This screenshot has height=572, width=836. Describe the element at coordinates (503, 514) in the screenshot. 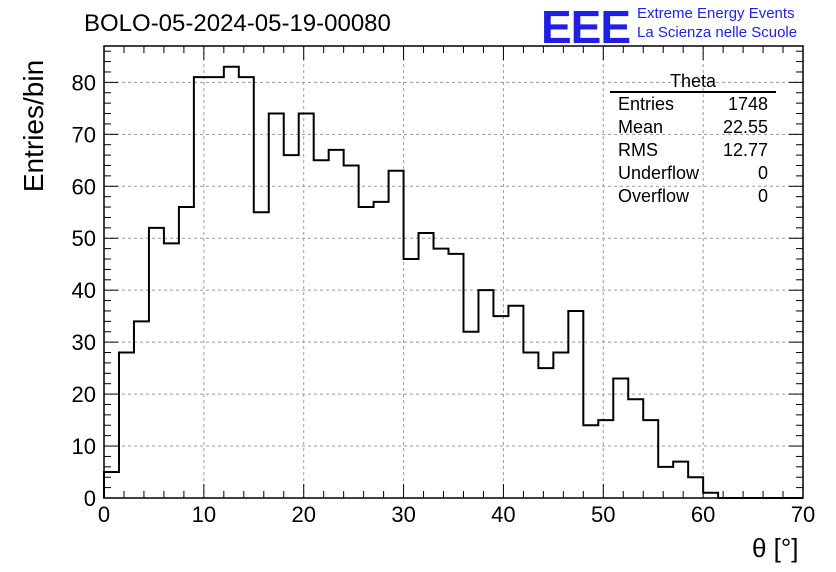

I see `x-tick-label: 40` at that location.